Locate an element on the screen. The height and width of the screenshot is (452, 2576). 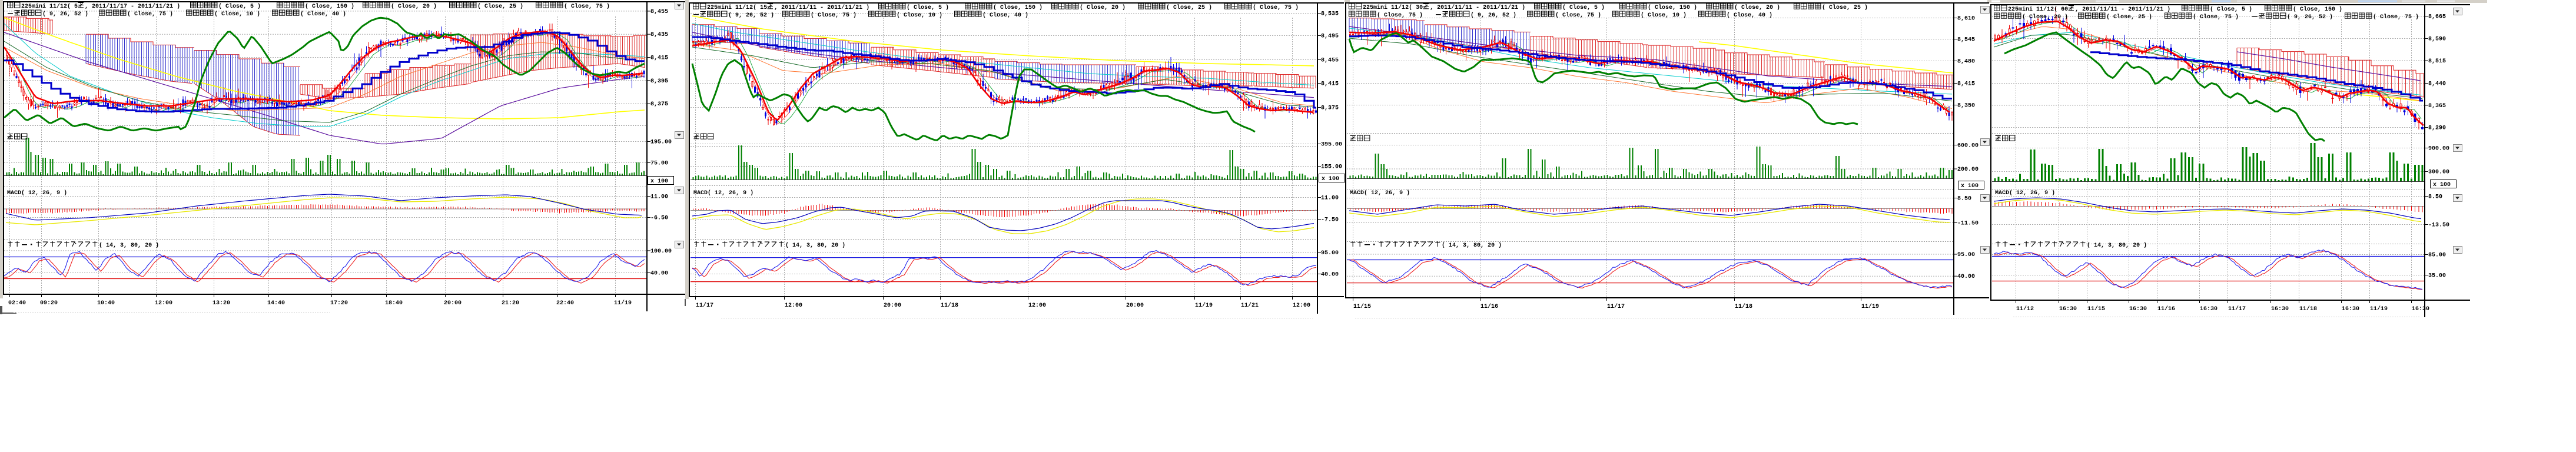
svg-text: 8,440 is located at coordinates (2437, 84).